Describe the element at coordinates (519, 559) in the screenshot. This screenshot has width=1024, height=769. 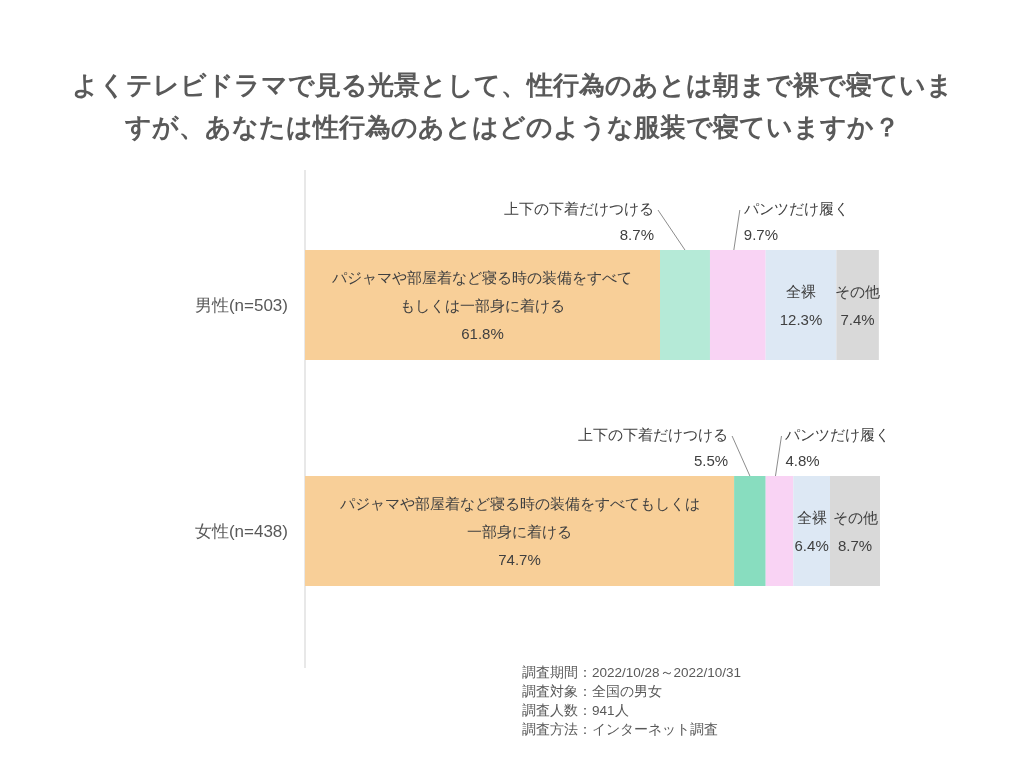
I see `data-label: 74.7%` at that location.